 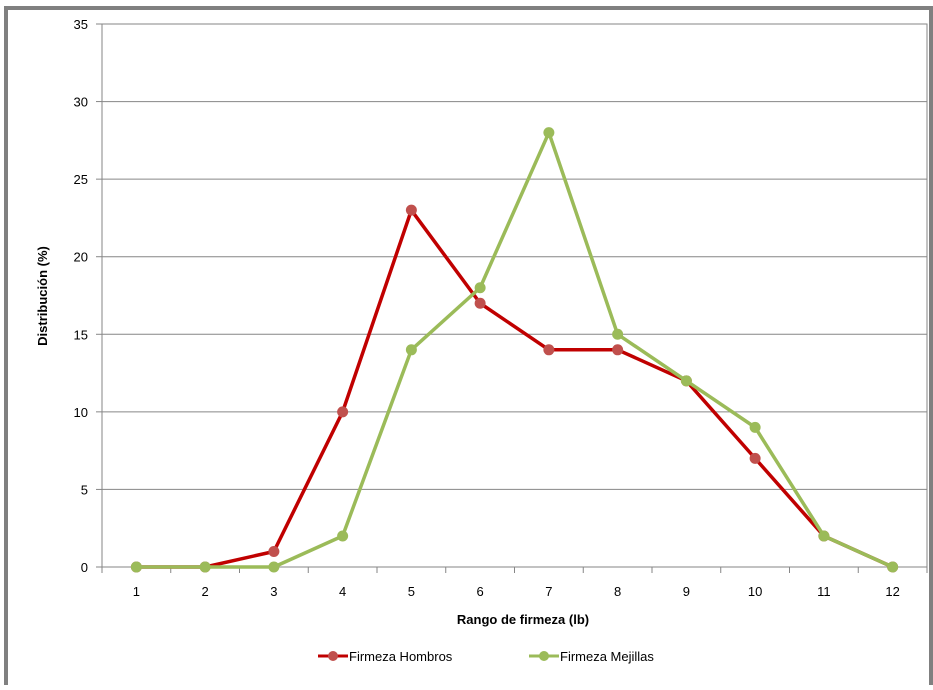 I want to click on x-tick-label: 8, so click(x=617, y=591).